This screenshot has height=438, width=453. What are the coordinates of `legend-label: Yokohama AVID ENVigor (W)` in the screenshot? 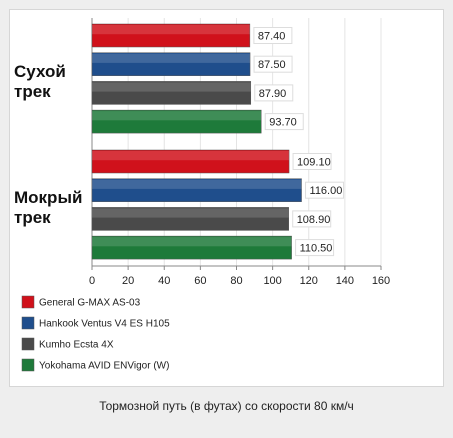 It's located at (104, 366).